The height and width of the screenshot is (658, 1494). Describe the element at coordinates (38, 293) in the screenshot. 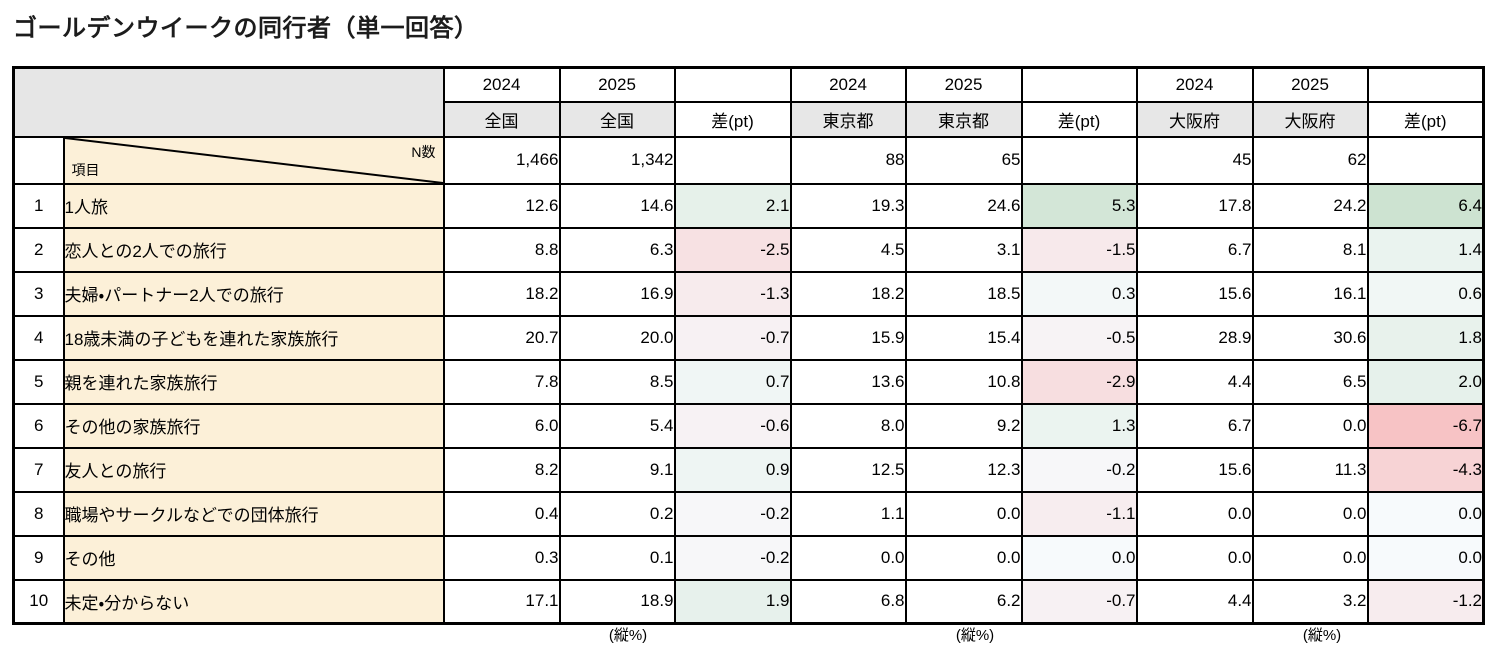

I see `row-number-cell: 3` at that location.